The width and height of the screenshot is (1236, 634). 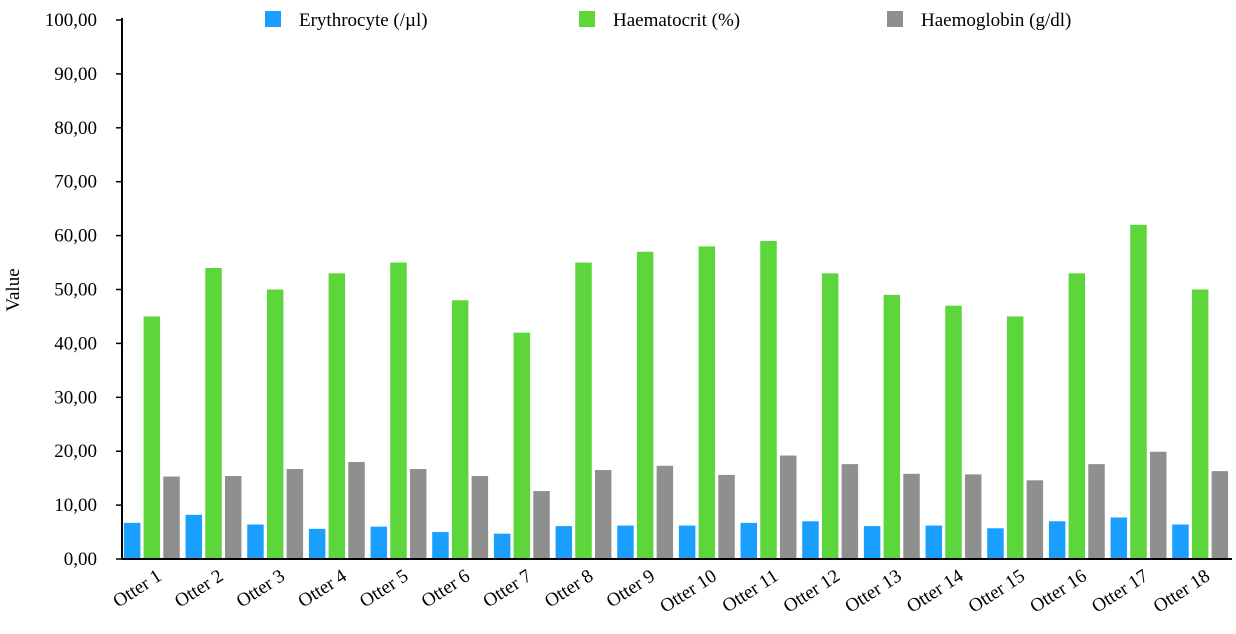 What do you see at coordinates (75, 74) in the screenshot?
I see `y-tick-label: 90,00` at bounding box center [75, 74].